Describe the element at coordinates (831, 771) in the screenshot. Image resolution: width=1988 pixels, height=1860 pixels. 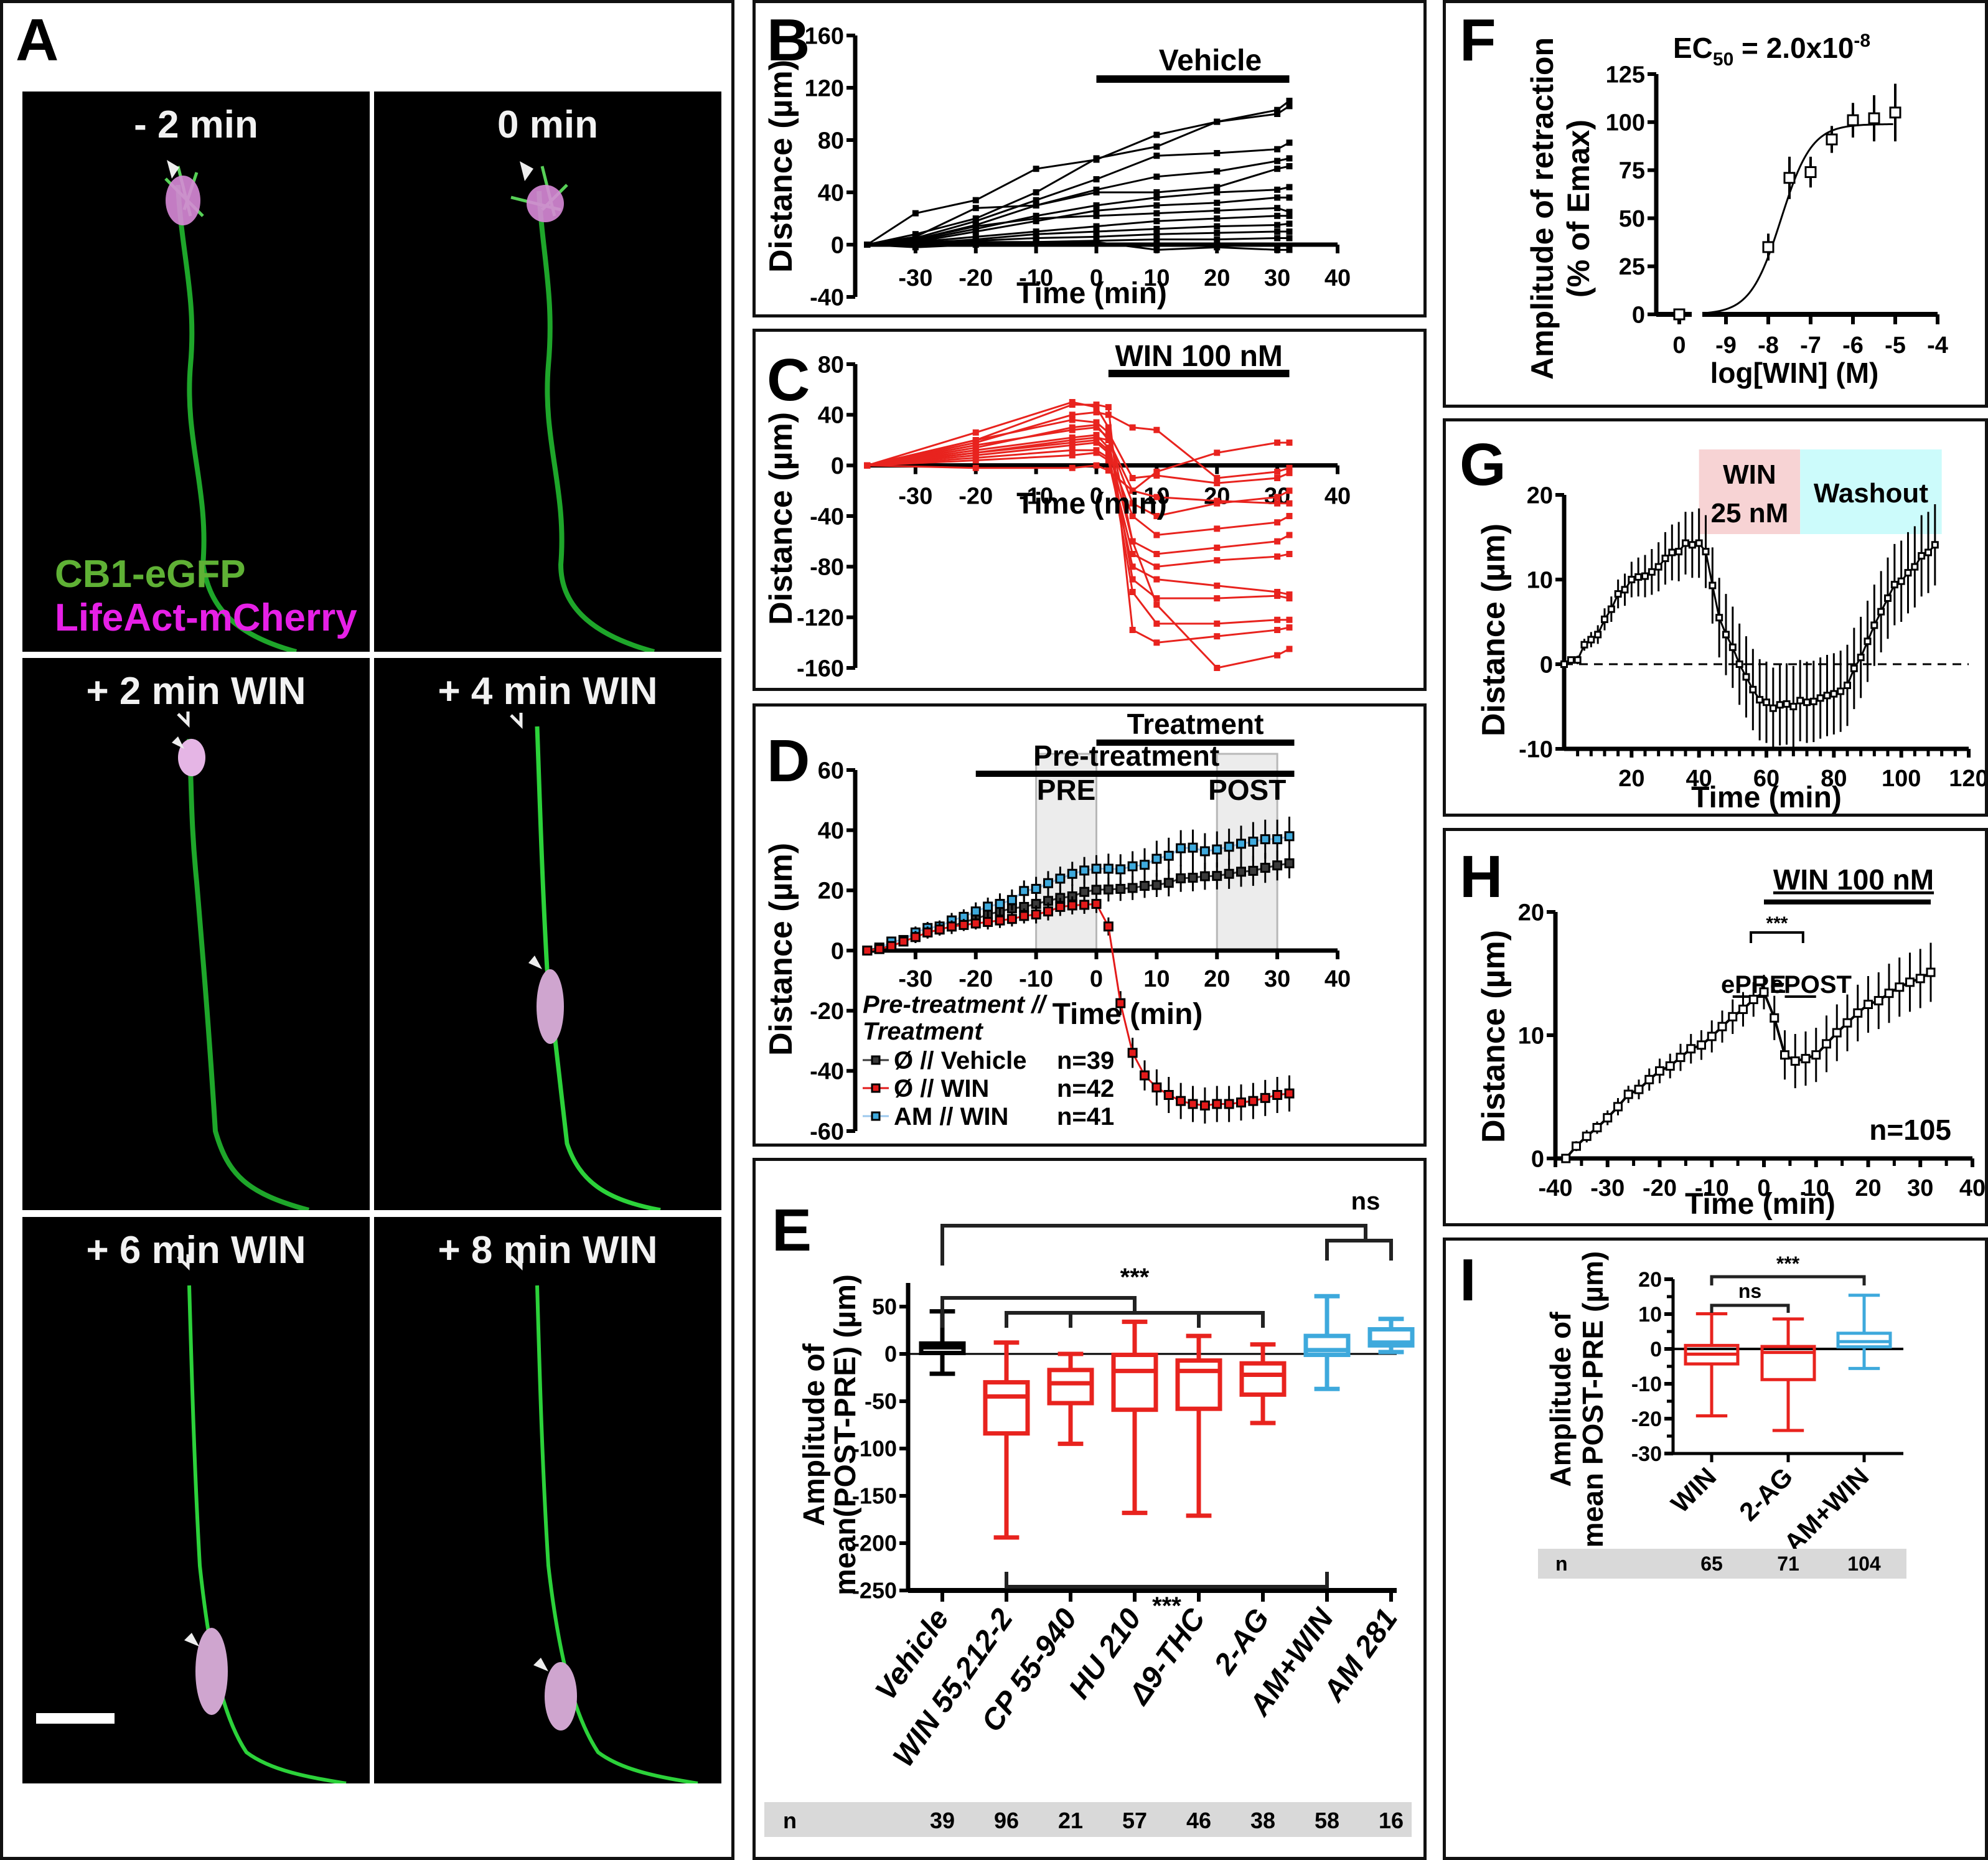
I see `y-tick-label: 60` at that location.